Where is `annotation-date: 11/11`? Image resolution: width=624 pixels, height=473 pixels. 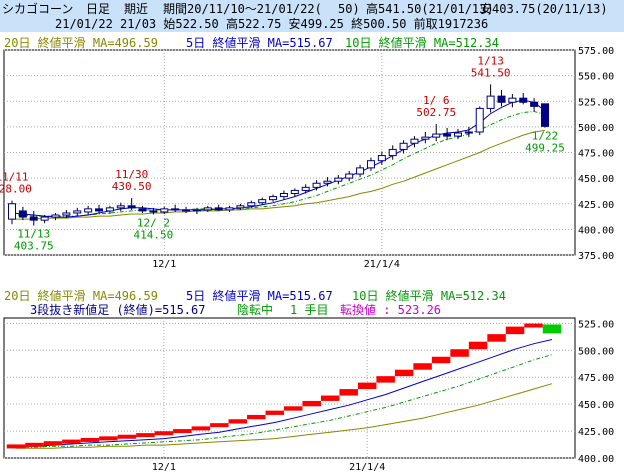
annotation-date: 11/11 is located at coordinates (14, 177).